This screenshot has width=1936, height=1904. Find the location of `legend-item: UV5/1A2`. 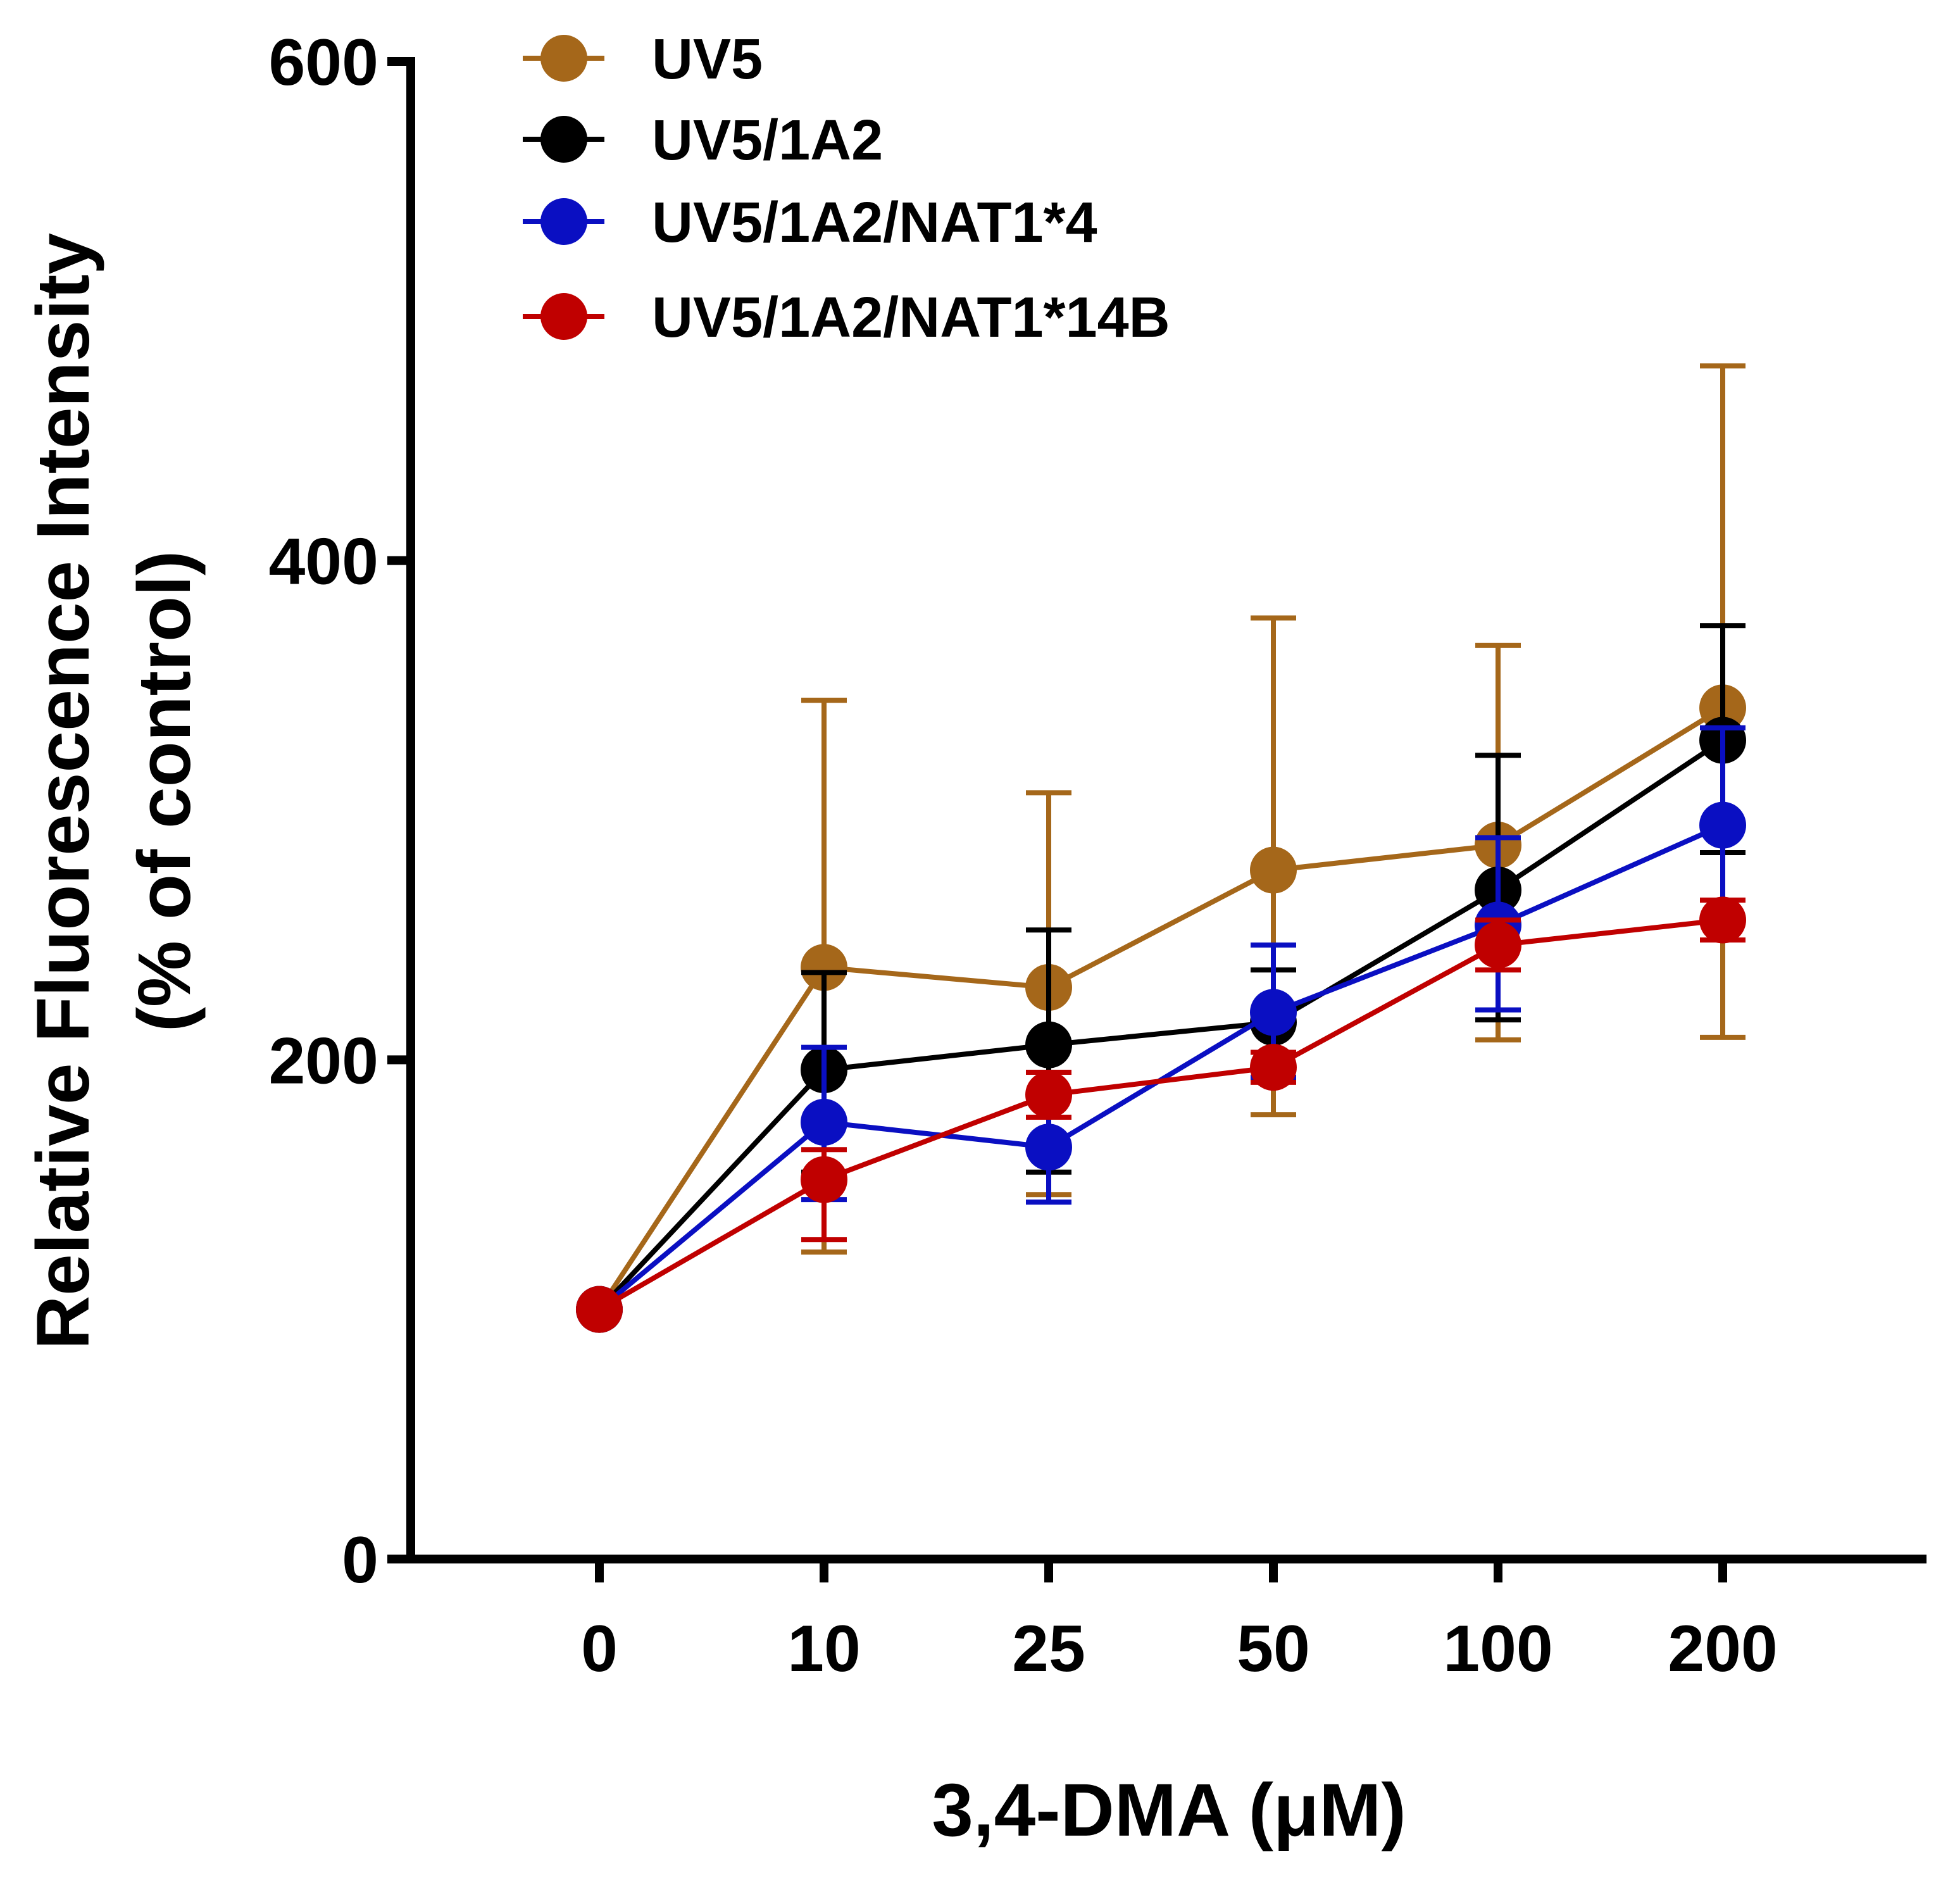

legend-item: UV5/1A2 is located at coordinates (703, 140).